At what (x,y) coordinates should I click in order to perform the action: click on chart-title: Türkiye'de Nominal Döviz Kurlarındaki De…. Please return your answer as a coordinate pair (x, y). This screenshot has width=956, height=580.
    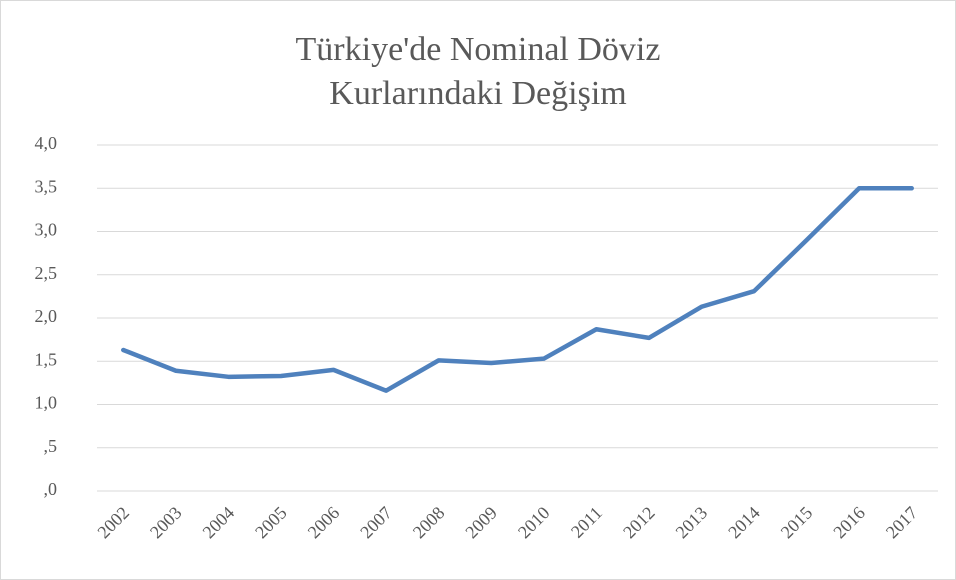
    Looking at the image, I should click on (478, 71).